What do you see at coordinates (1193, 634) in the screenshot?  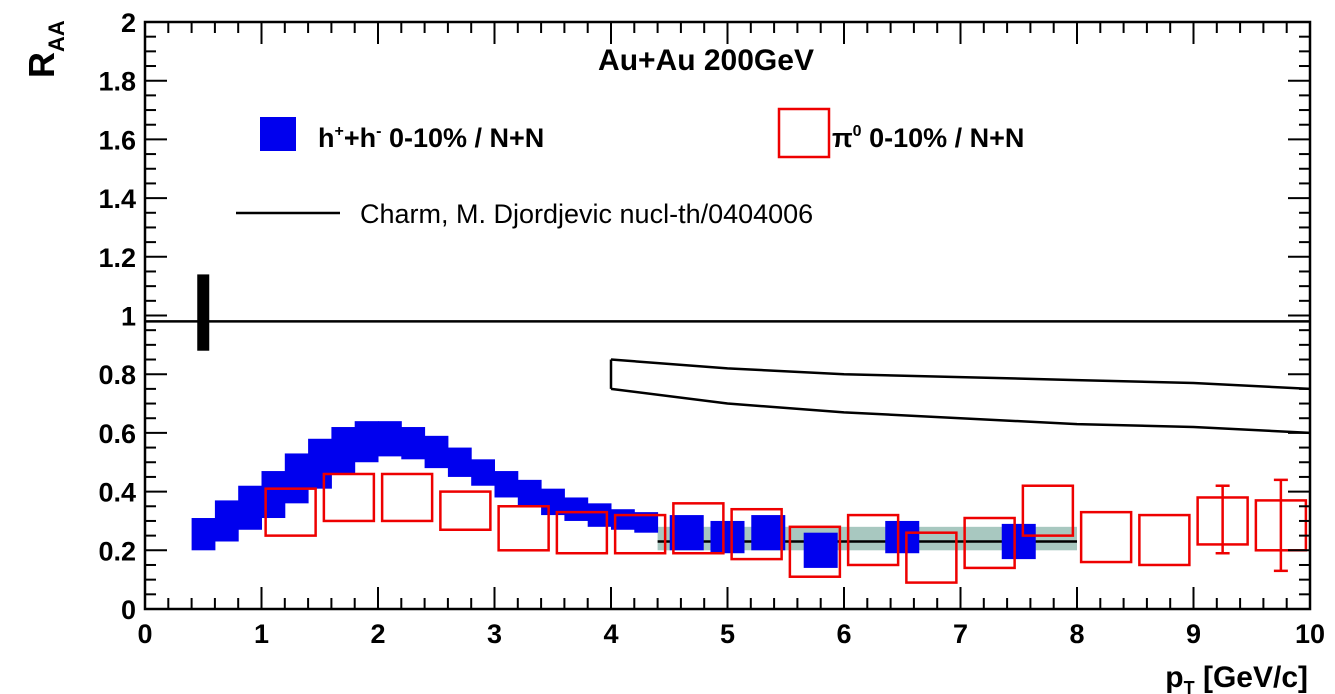 I see `x-tick-label: 9` at bounding box center [1193, 634].